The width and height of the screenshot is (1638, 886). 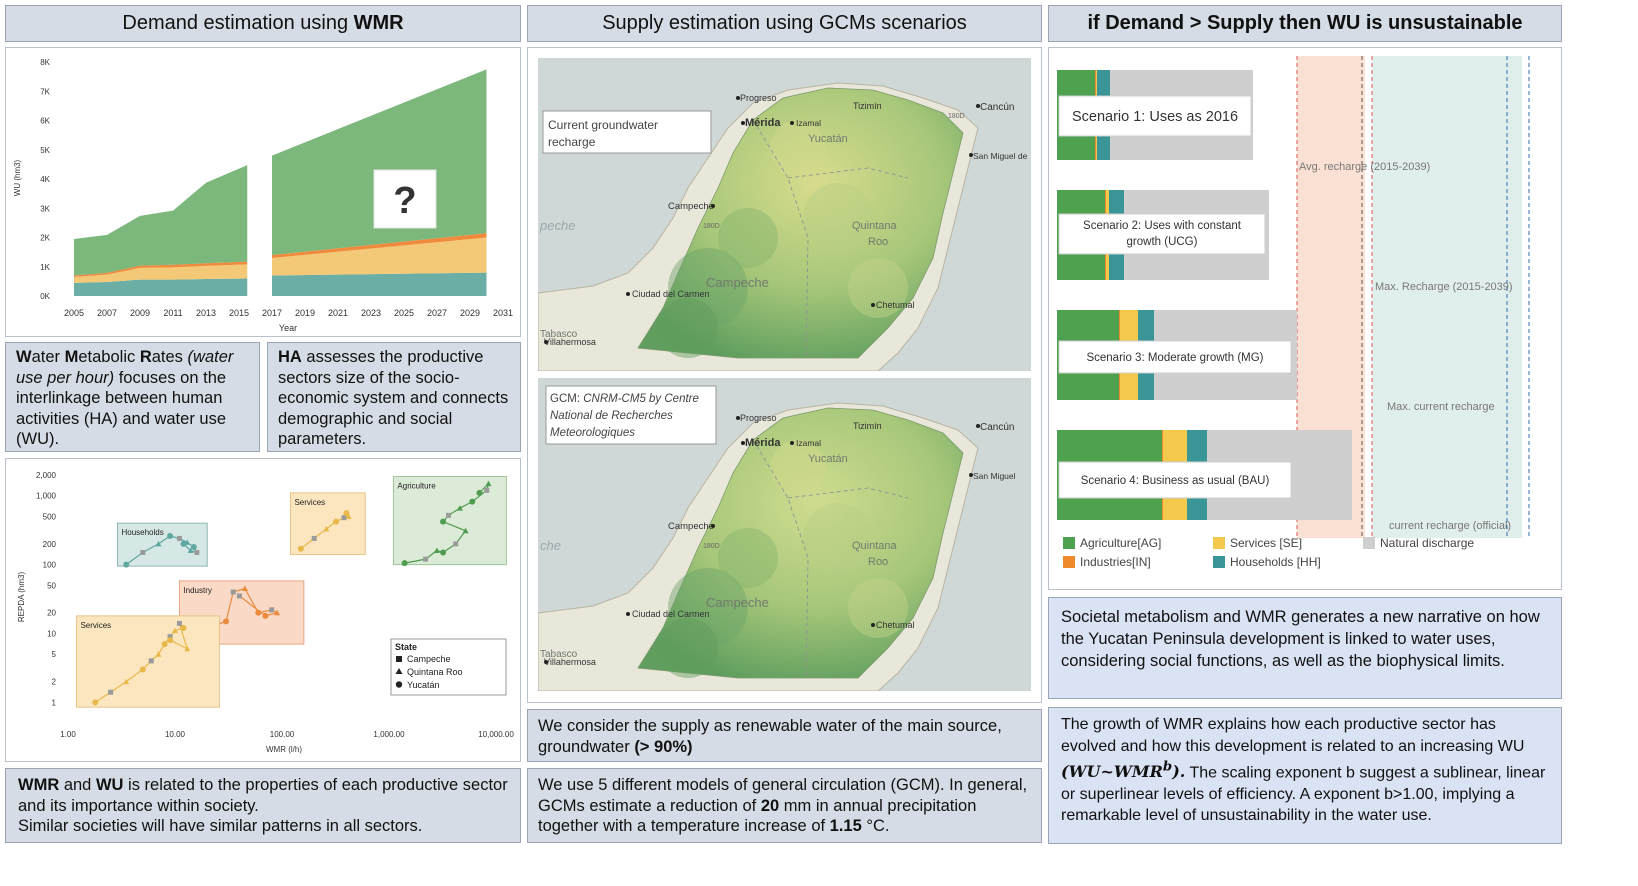 What do you see at coordinates (624, 399) in the screenshot?
I see `map-label-line1: GCM: CNRM-CM5 by Centre` at bounding box center [624, 399].